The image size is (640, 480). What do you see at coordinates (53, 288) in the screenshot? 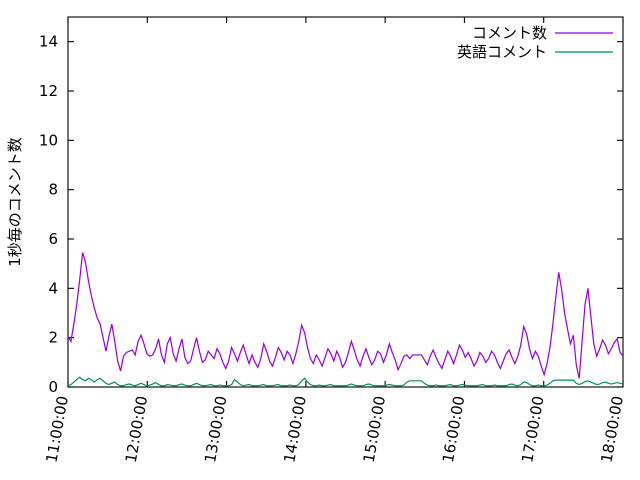
I see `y-tick-label: 4` at bounding box center [53, 288].